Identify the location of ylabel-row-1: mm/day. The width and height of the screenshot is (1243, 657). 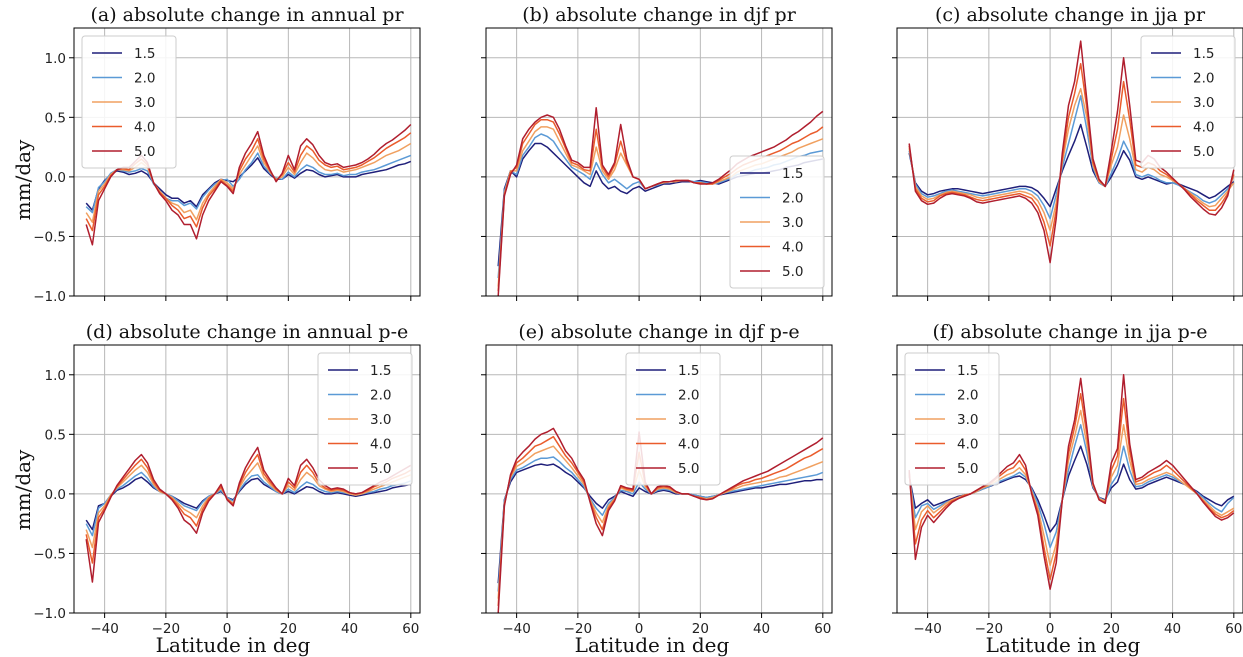
(23, 179).